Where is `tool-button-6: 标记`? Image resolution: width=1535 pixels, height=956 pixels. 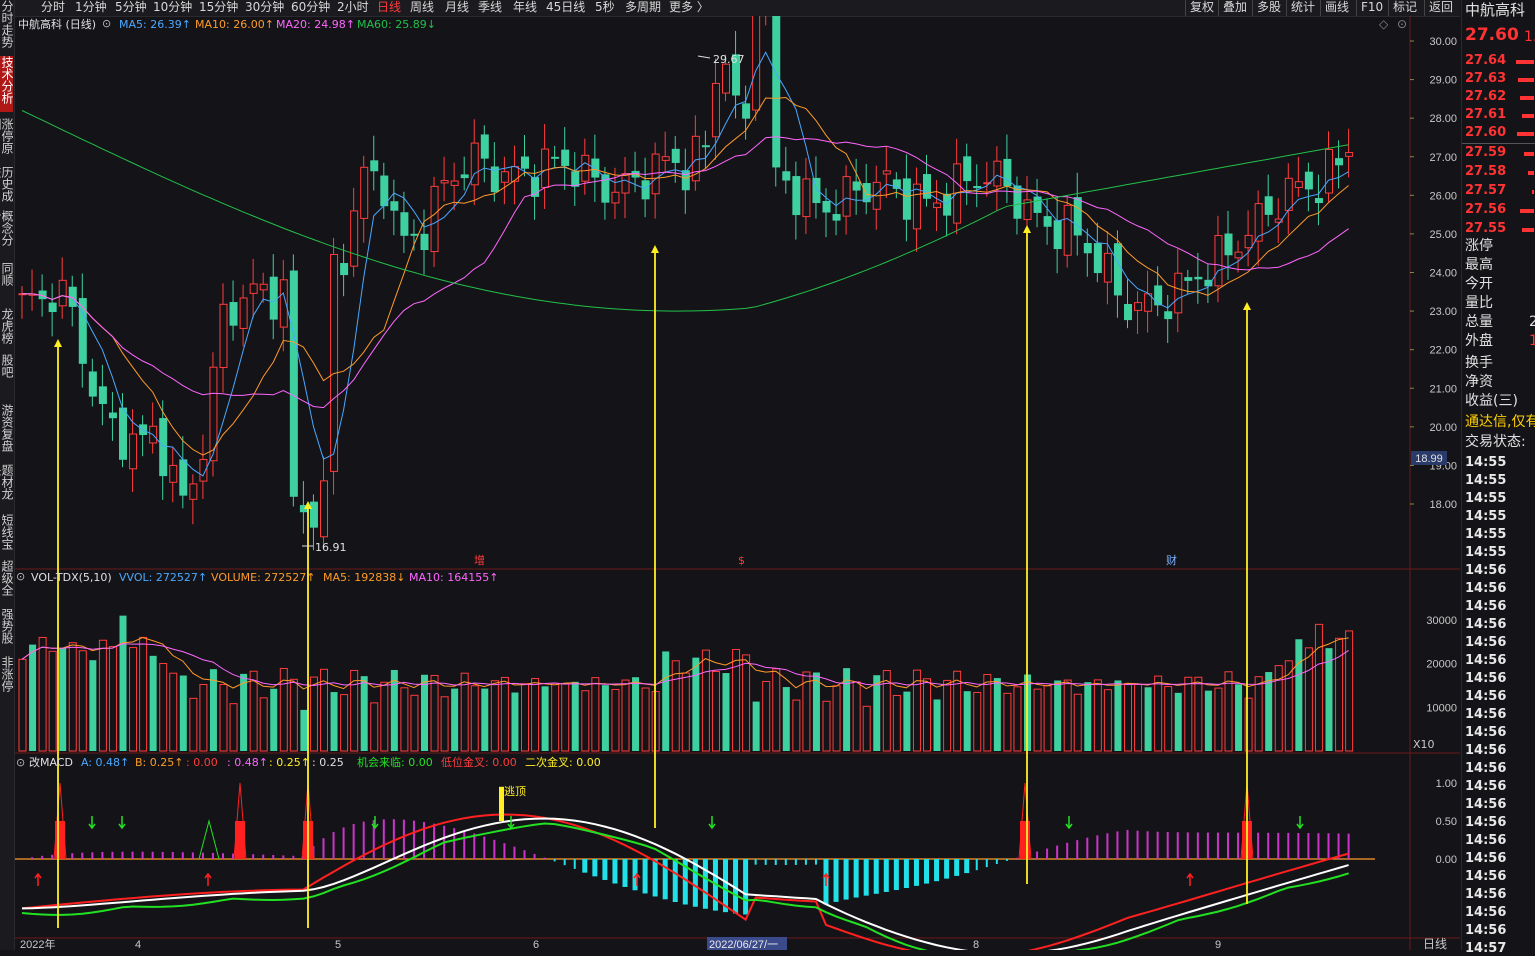 tool-button-6: 标记 is located at coordinates (1405, 7).